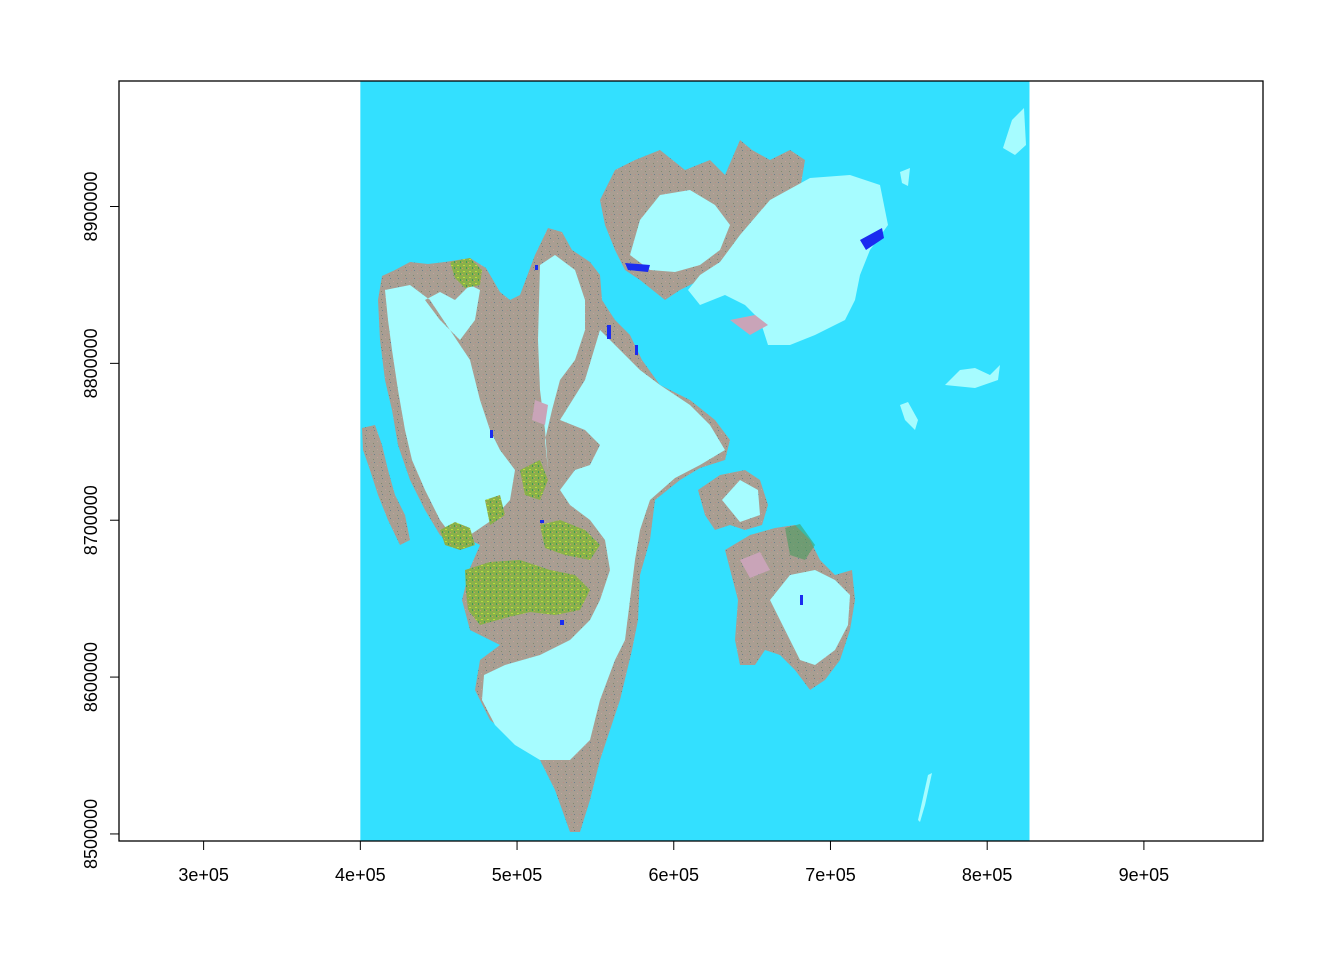 The image size is (1344, 960). I want to click on barentsoya-ice, so click(741, 501).